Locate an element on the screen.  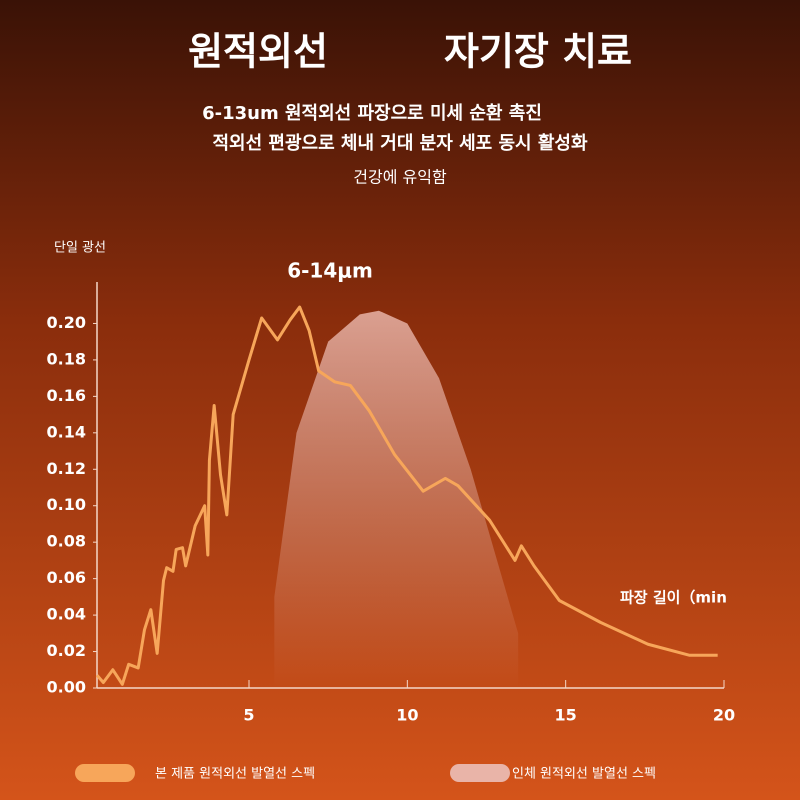
title-right: 자기장 치료 is located at coordinates (538, 52).